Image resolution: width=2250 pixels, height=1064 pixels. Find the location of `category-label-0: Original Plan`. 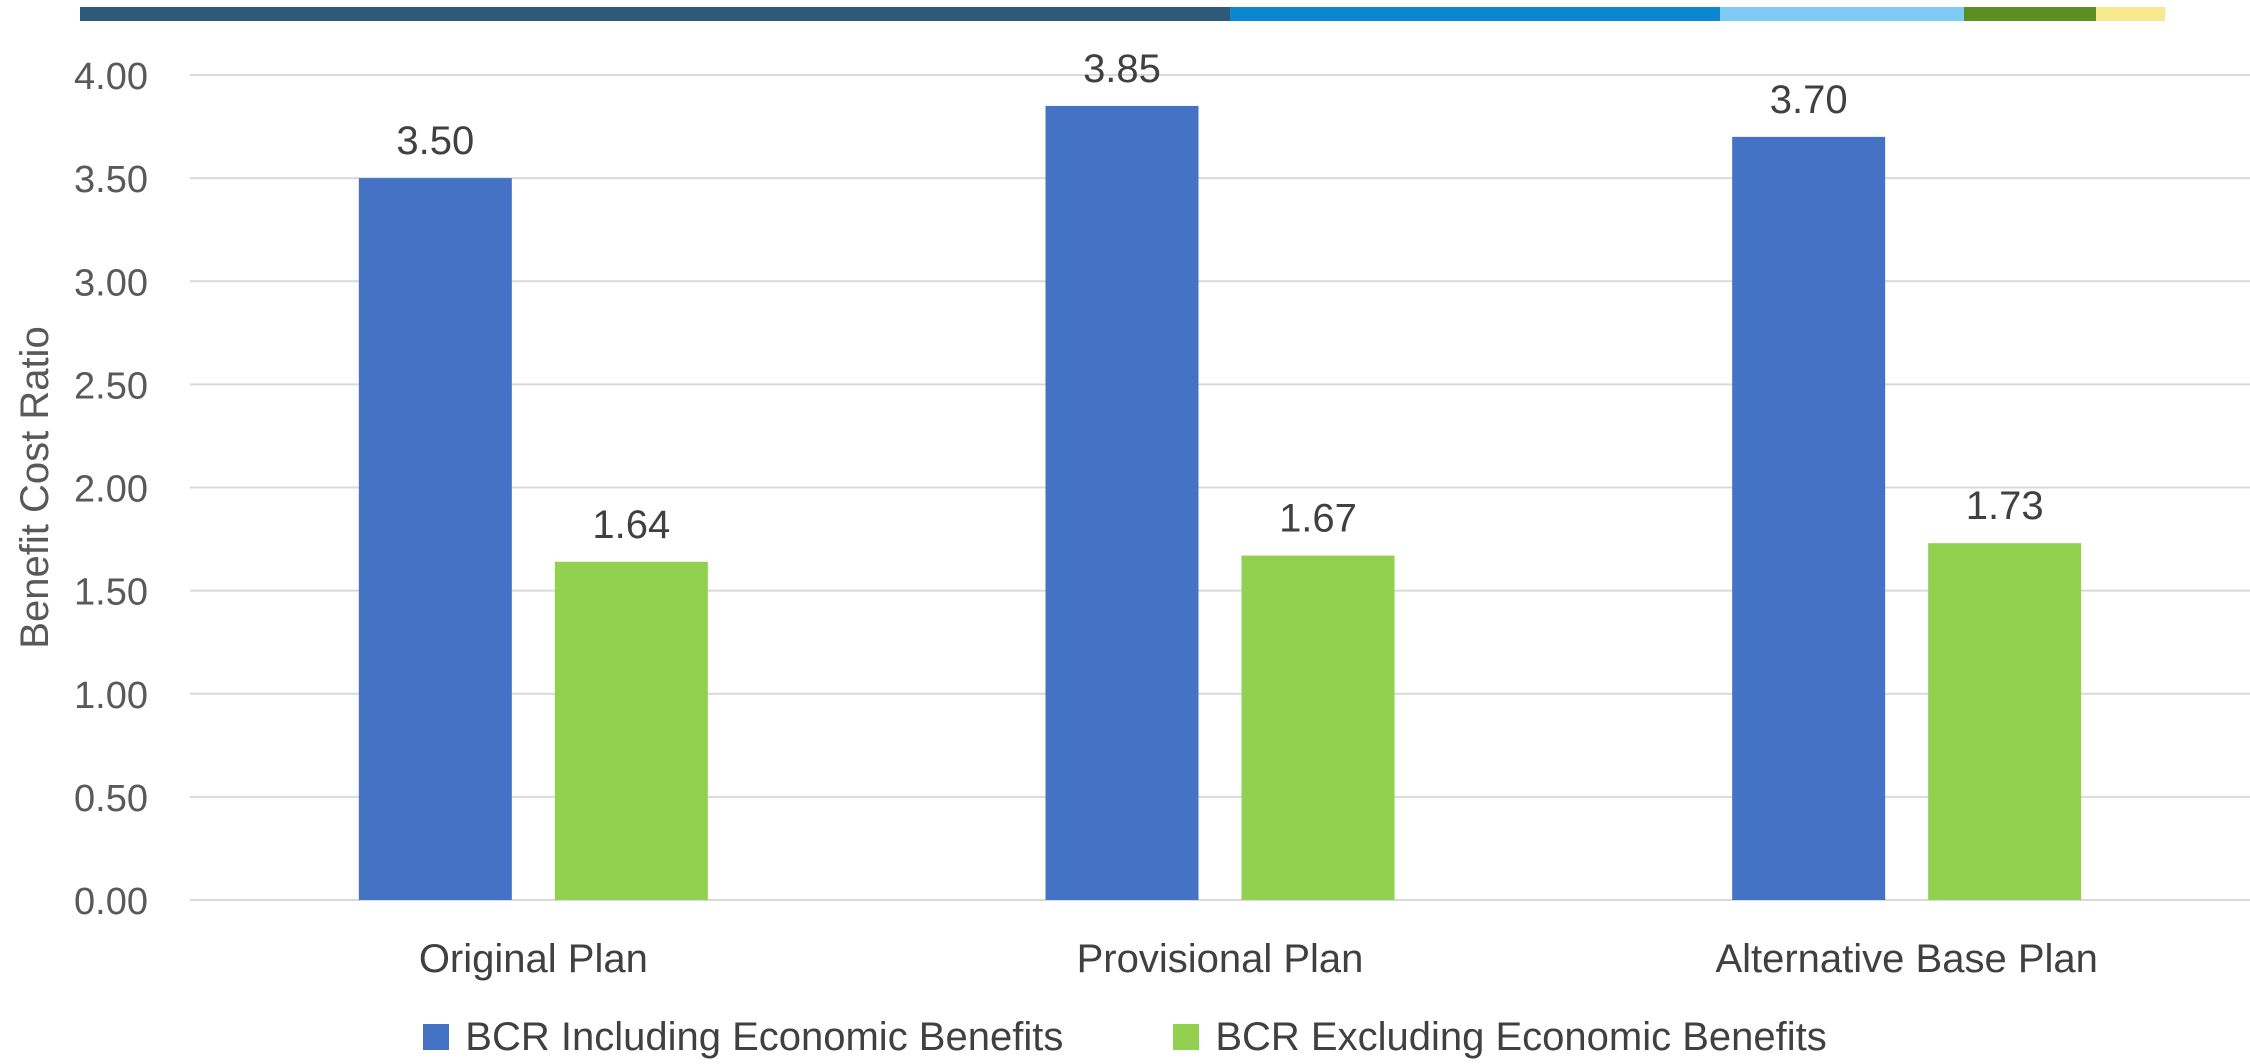

category-label-0: Original Plan is located at coordinates (533, 959).